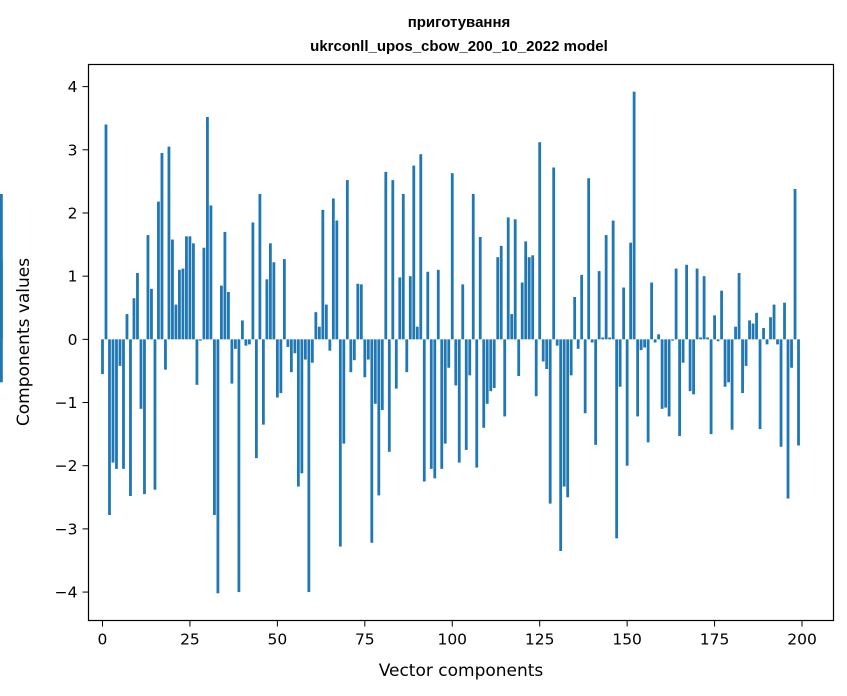 The width and height of the screenshot is (847, 696). Describe the element at coordinates (24, 342) in the screenshot. I see `y-axis-label: Components values` at that location.